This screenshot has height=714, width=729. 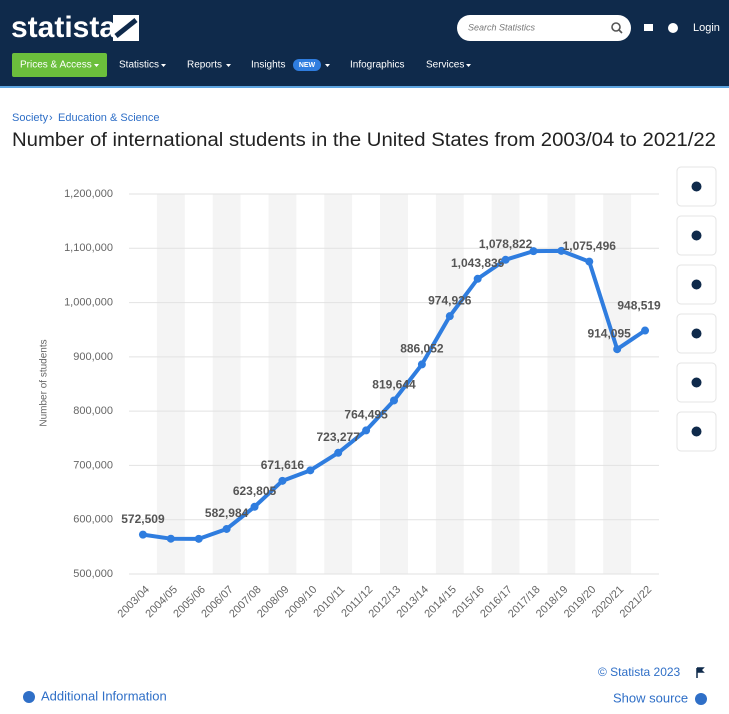 What do you see at coordinates (93, 574) in the screenshot?
I see `y-tick-label: 500,000` at bounding box center [93, 574].